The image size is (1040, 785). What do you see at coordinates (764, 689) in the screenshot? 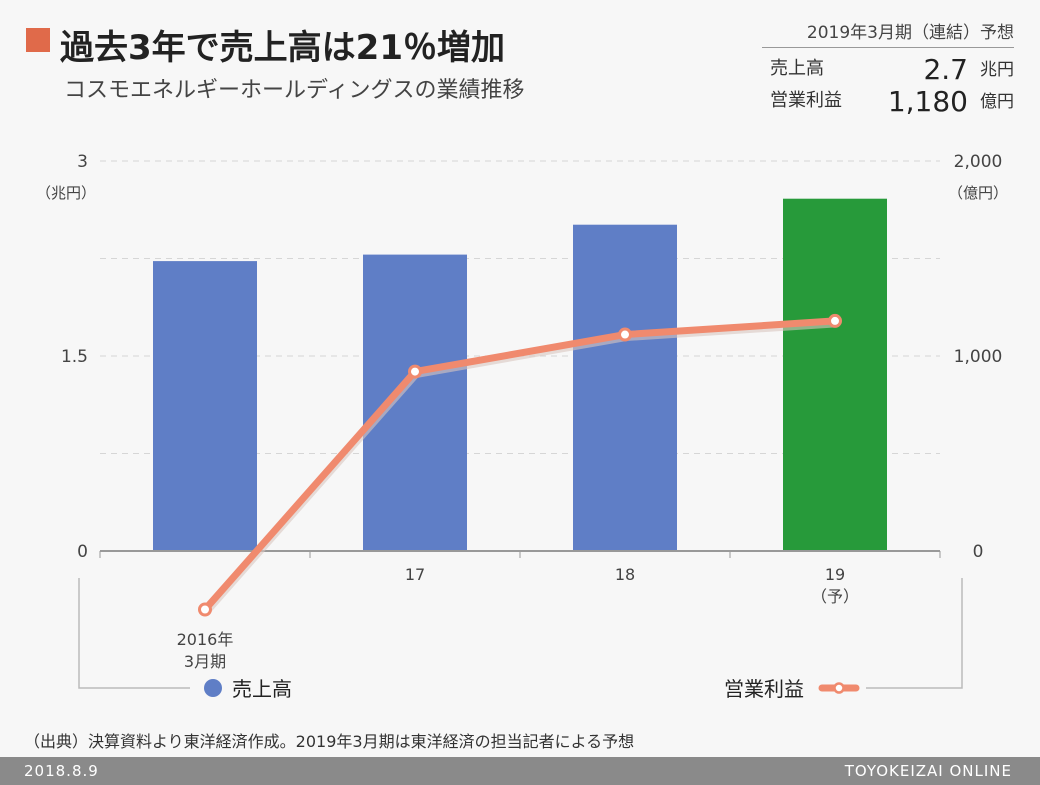
I see `legend-label-profit: 営業利益` at bounding box center [764, 689].